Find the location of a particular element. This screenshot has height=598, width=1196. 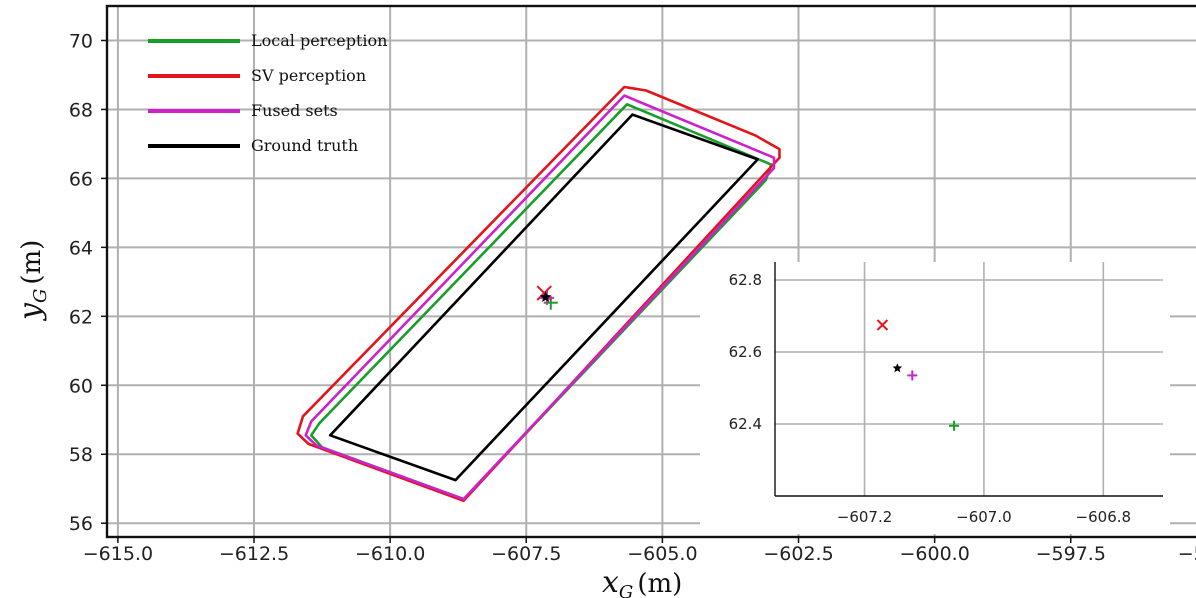

legend-item-sv-perception: SV perception is located at coordinates (257, 75).